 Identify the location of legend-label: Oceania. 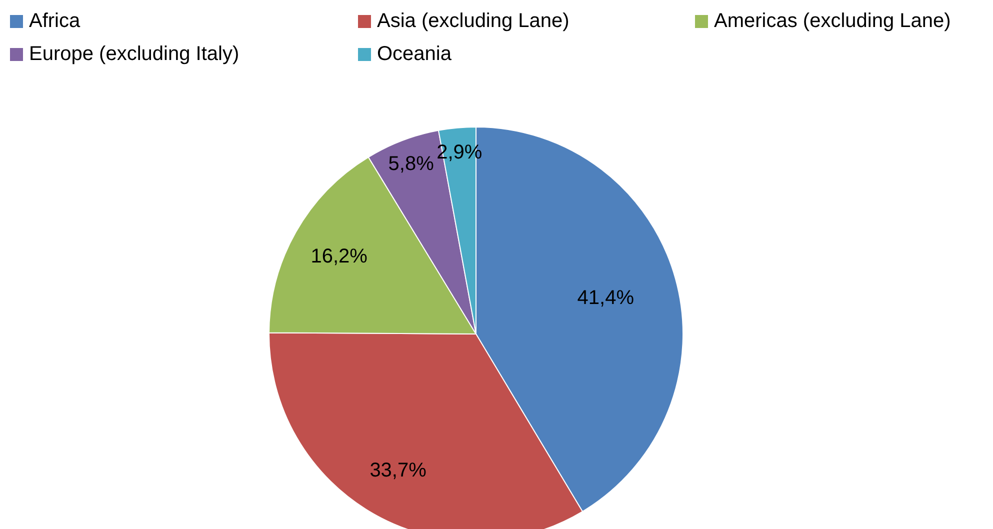
(414, 54).